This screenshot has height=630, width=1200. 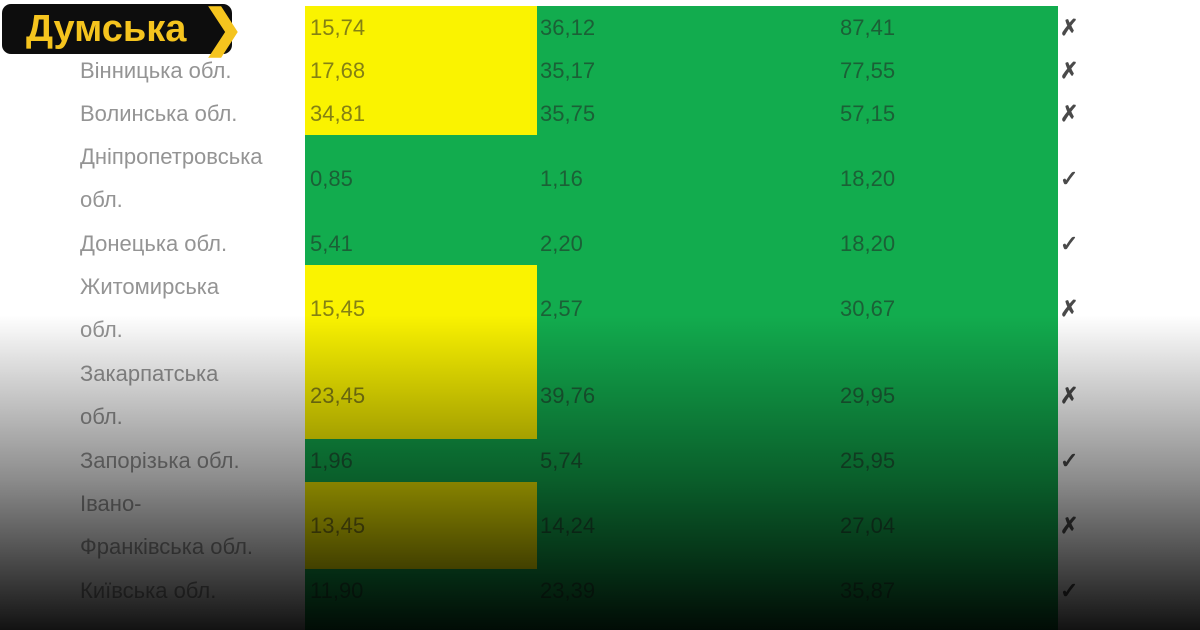 I want to click on chevron-right-icon: ❯, so click(x=223, y=28).